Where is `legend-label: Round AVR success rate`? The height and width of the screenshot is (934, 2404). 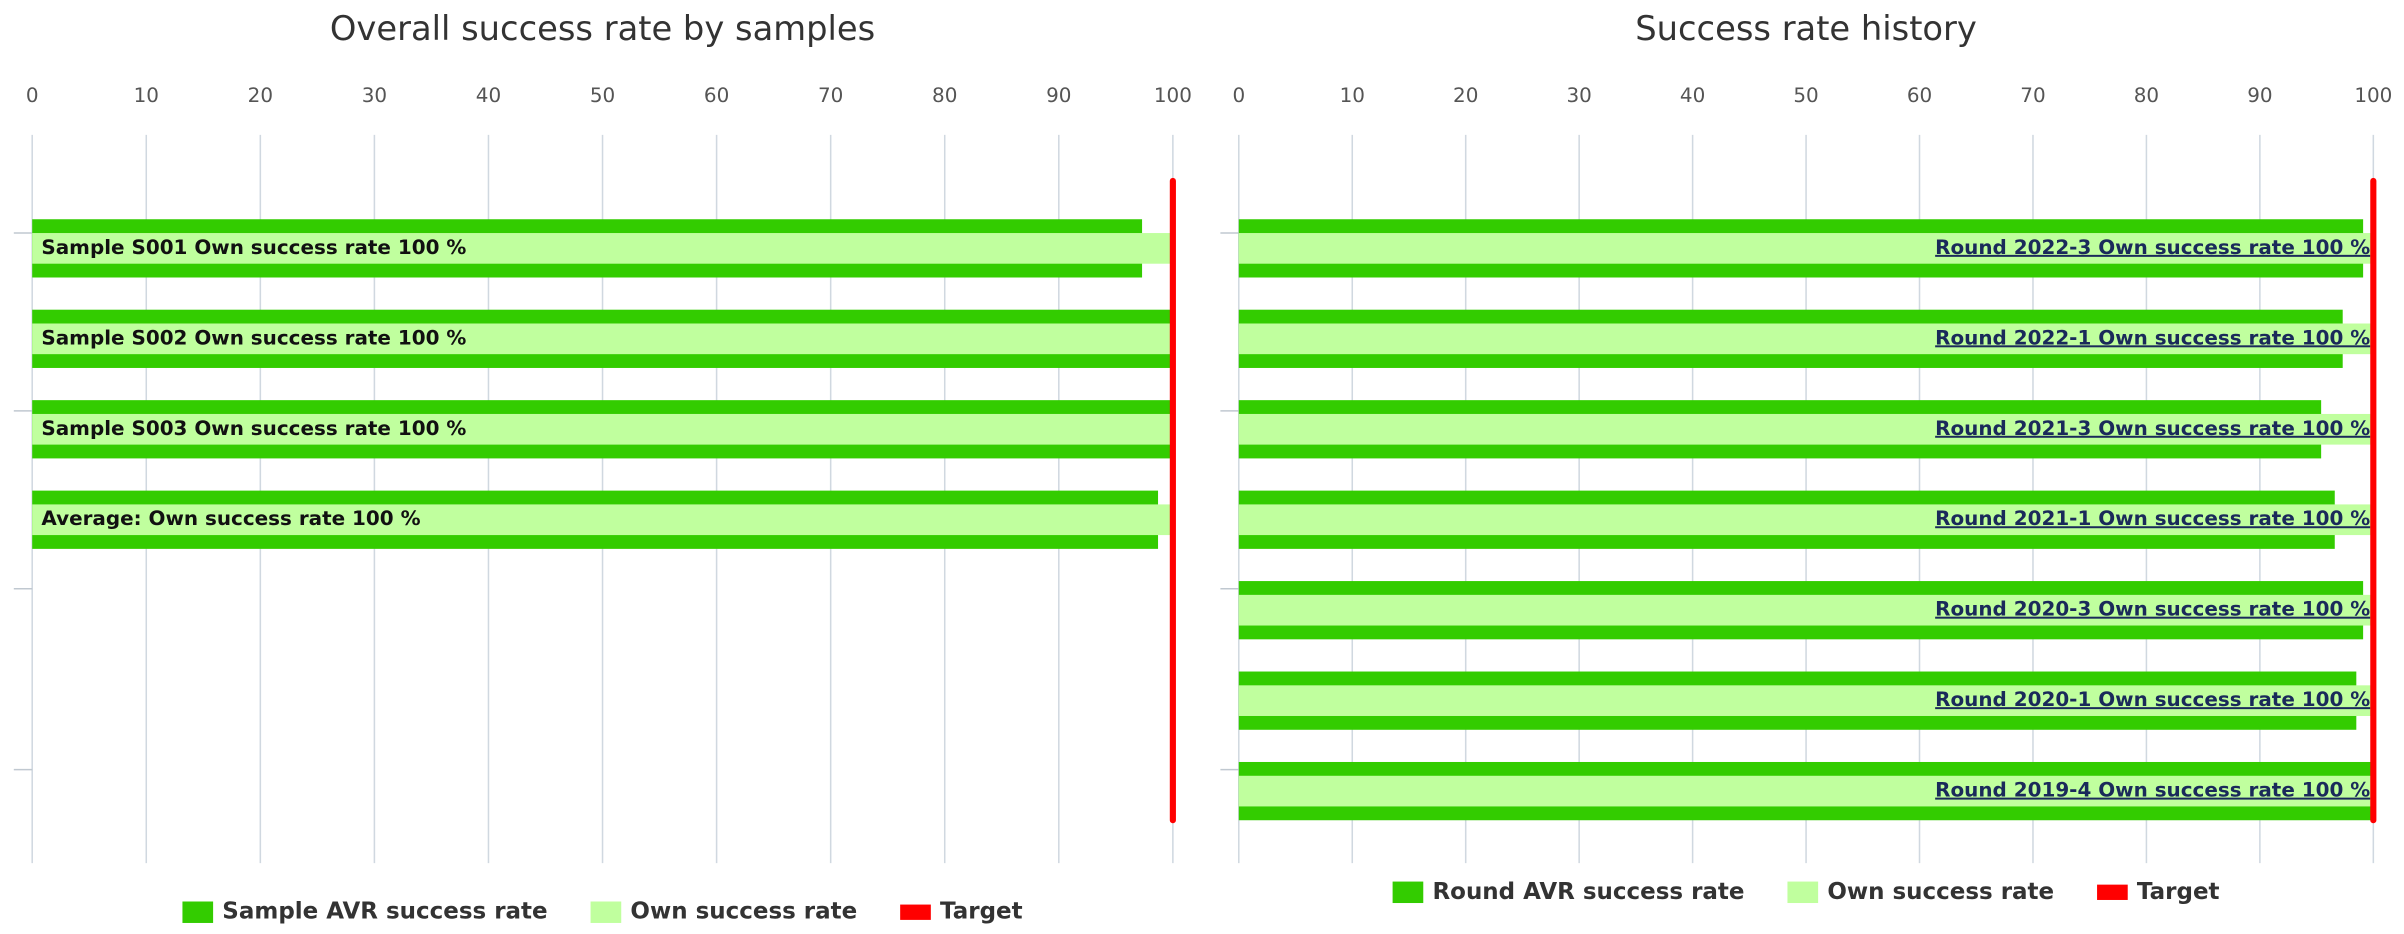
legend-label: Round AVR success rate is located at coordinates (1588, 892).